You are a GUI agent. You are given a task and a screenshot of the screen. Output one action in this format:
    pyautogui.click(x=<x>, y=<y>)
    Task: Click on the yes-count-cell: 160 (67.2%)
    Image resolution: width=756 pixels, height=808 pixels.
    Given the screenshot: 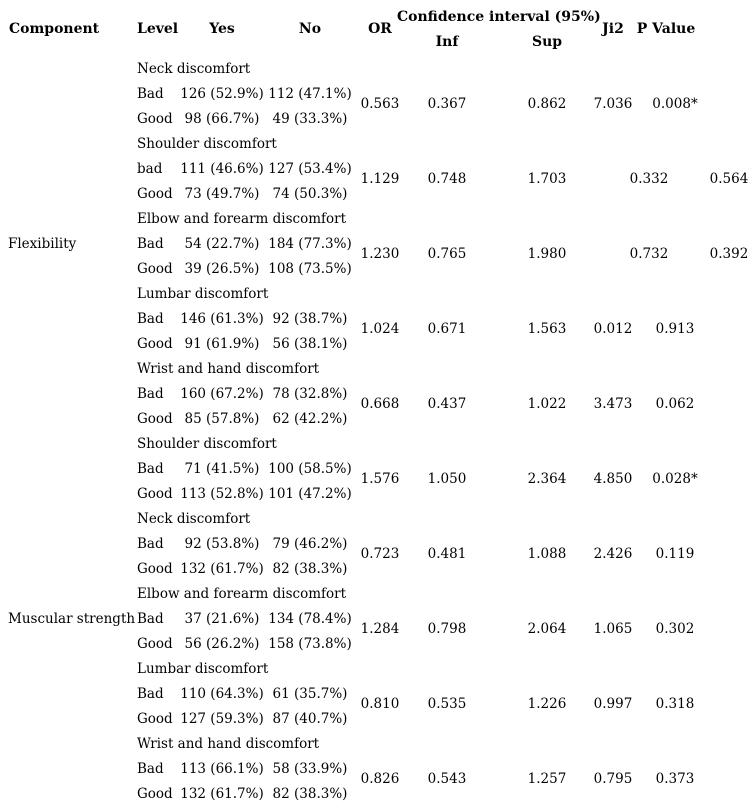 What is the action you would take?
    pyautogui.click(x=222, y=394)
    